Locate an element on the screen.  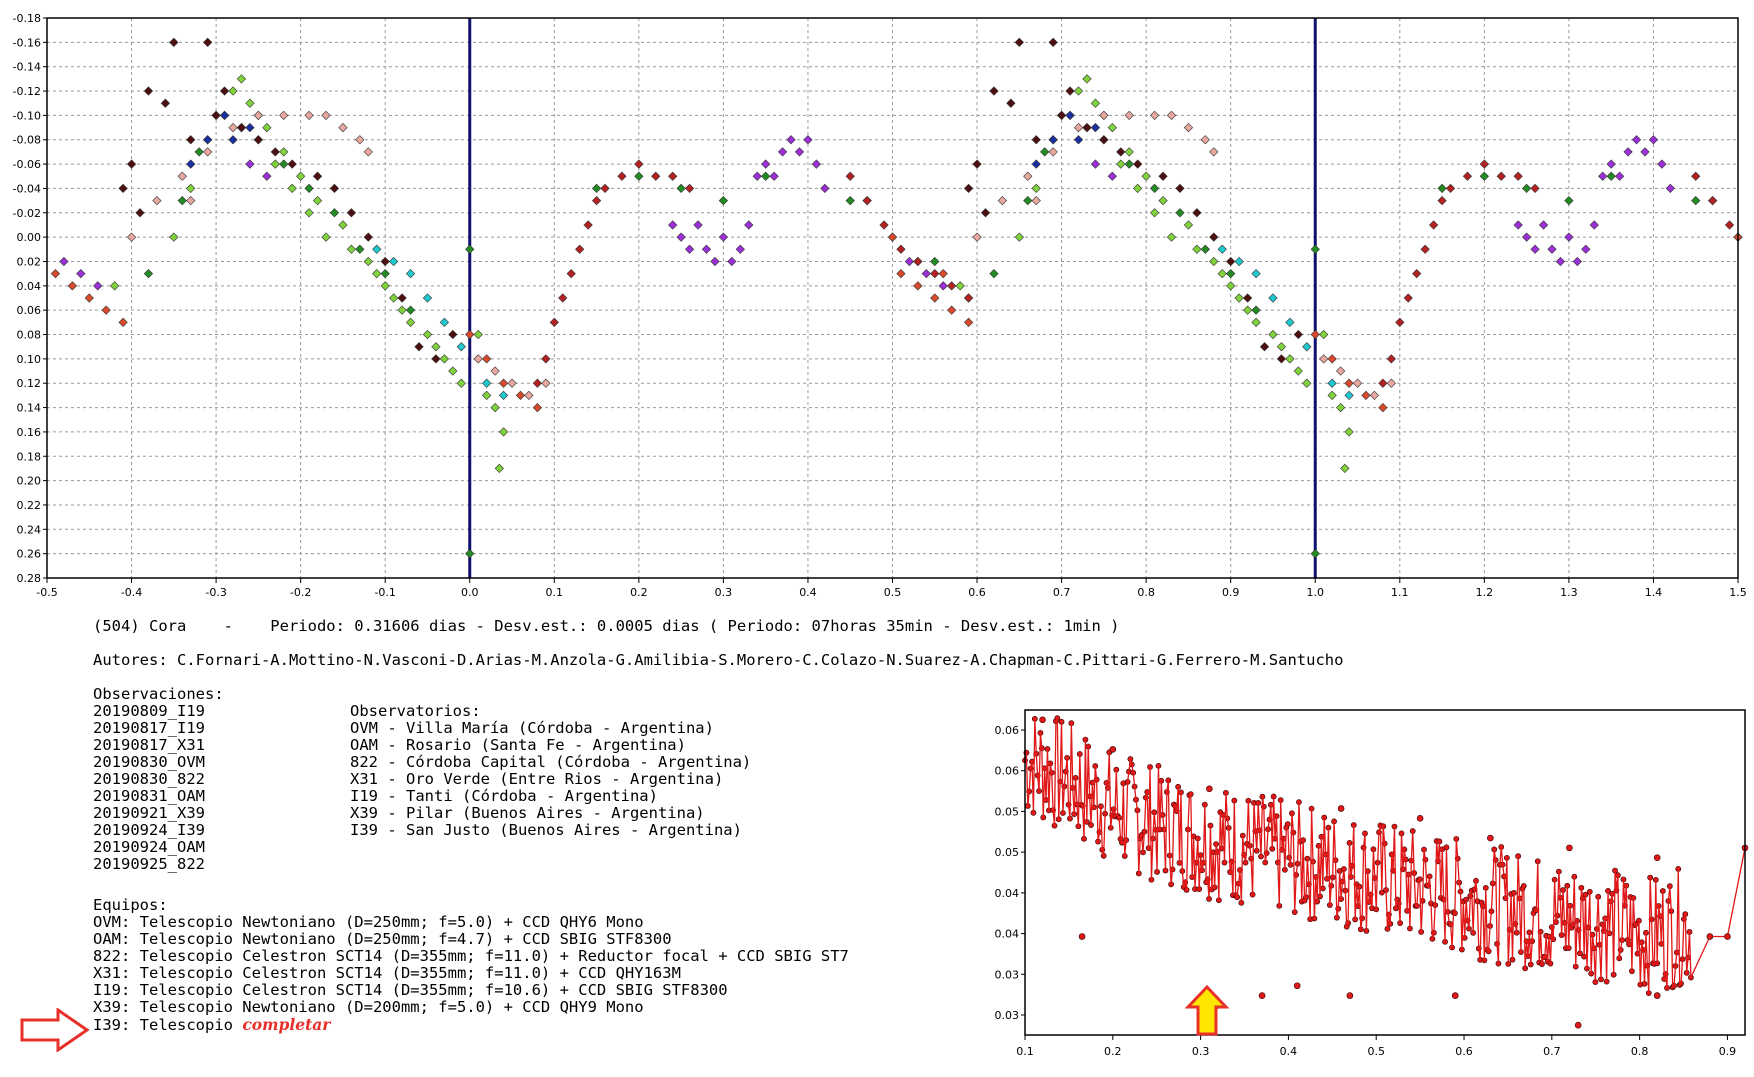
yellow-up-arrow-icon is located at coordinates (1207, 1010).